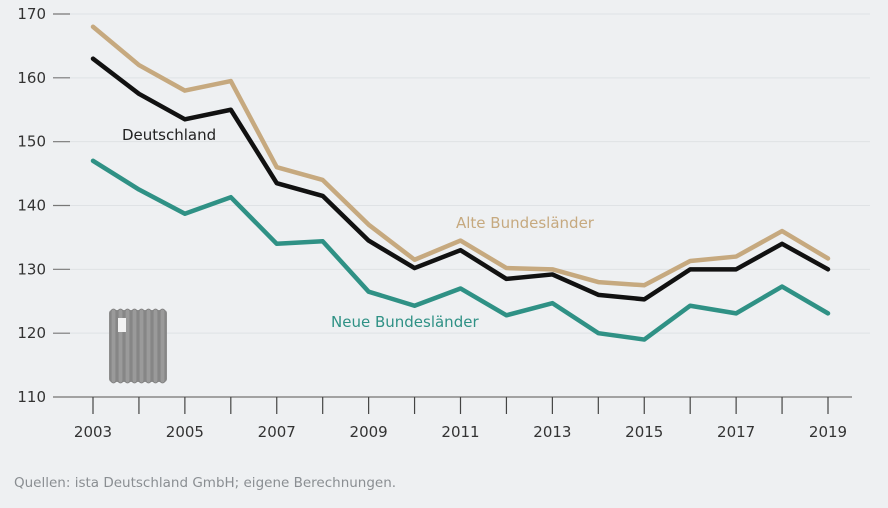  I want to click on y-tick-label: 140, so click(31, 206).